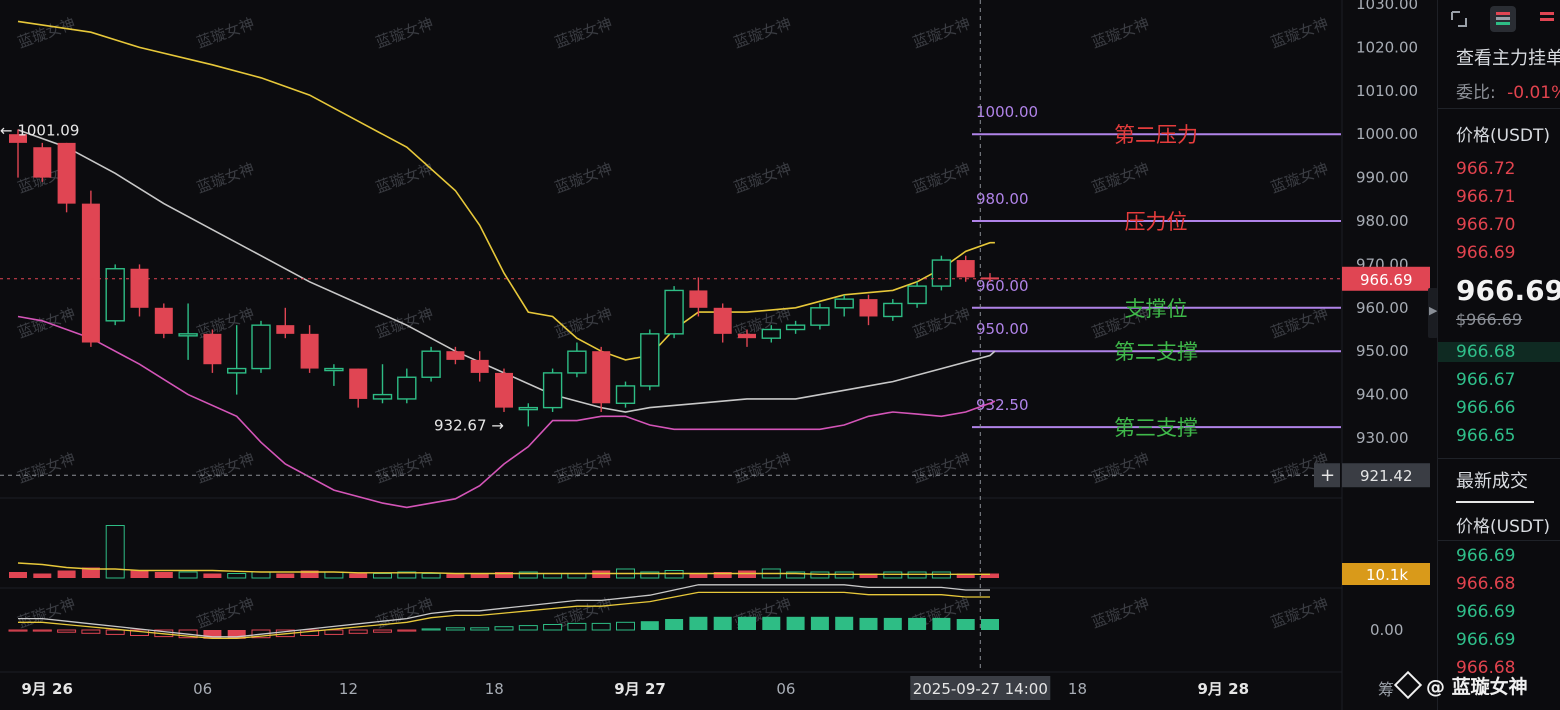 The width and height of the screenshot is (1560, 710). I want to click on high-annotation: ← 1001.09, so click(39, 130).